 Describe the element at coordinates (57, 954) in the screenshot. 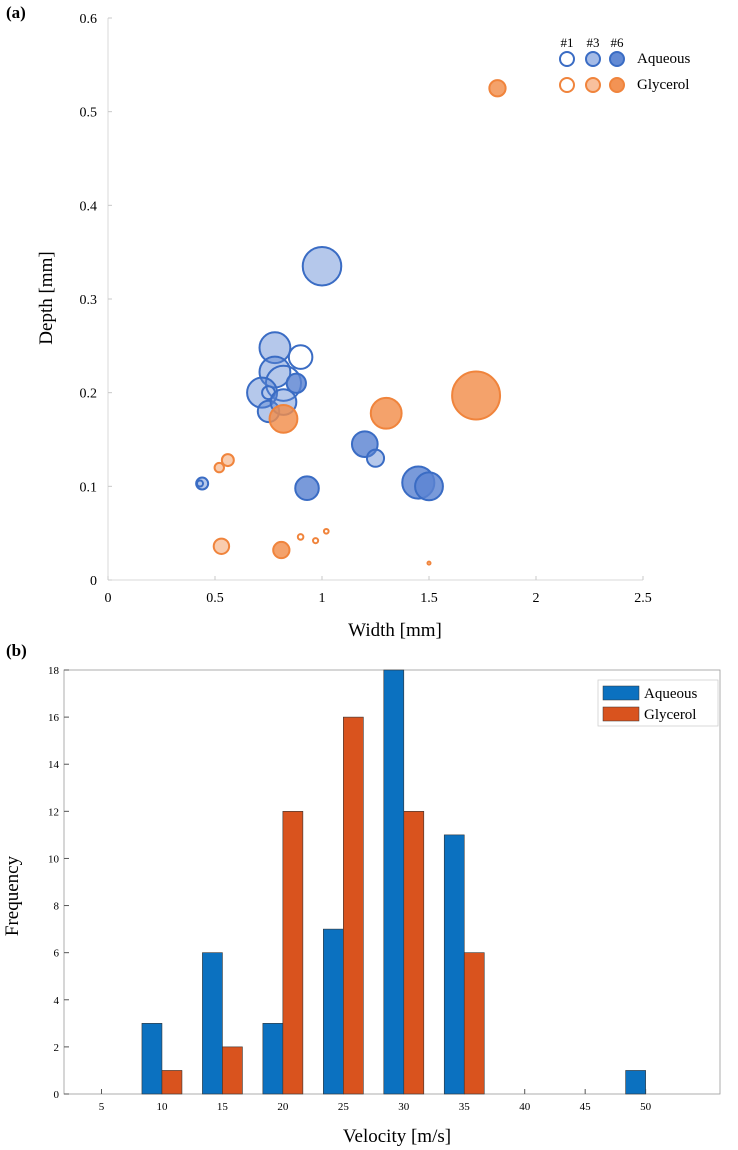

I see `histogram-y-tick-label: 6` at that location.